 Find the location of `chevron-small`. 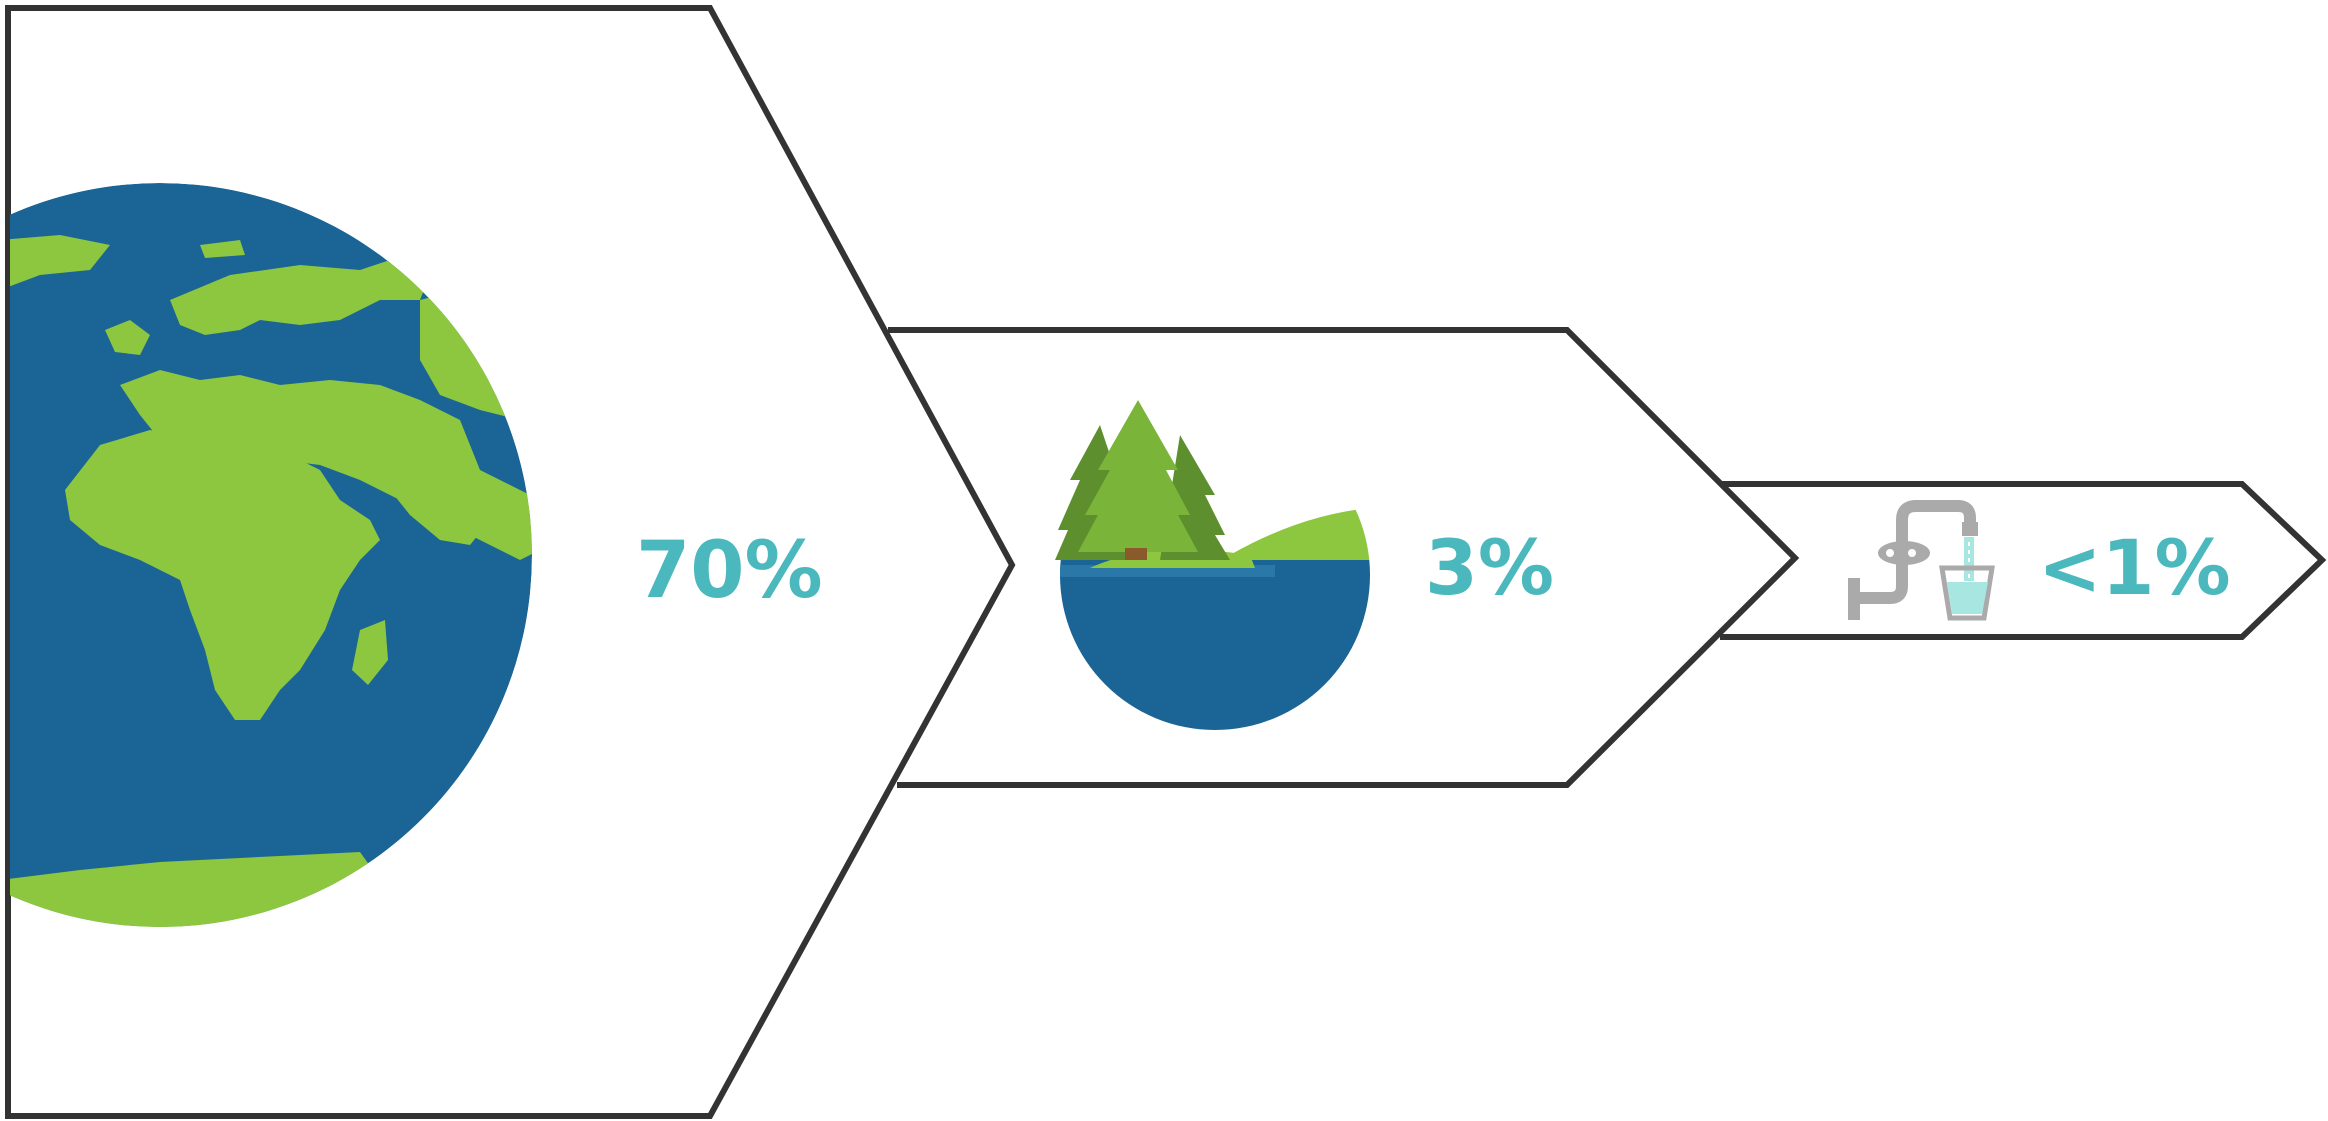

chevron-small is located at coordinates (2023, 560).